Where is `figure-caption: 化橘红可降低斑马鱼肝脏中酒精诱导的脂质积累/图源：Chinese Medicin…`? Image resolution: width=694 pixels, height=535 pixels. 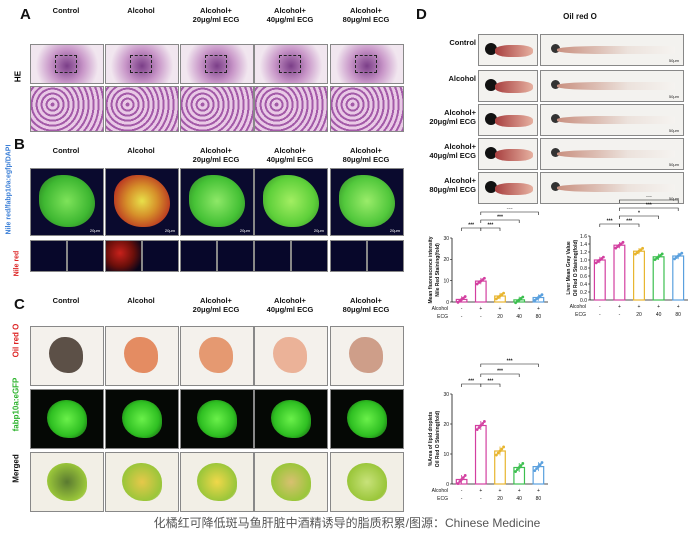 figure-caption: 化橘红可降低斑马鱼肝脏中酒精诱导的脂质积累/图源：Chinese Medicin… is located at coordinates (347, 523).